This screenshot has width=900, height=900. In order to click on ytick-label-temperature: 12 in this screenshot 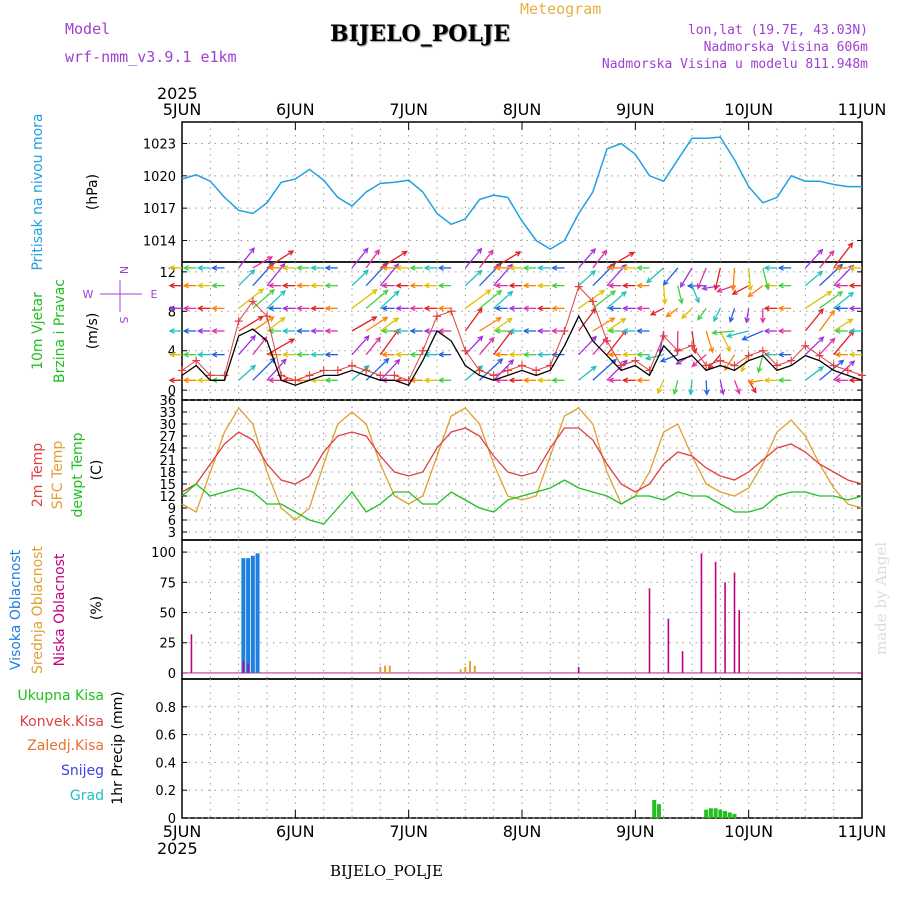, I will do `click(167, 497)`.